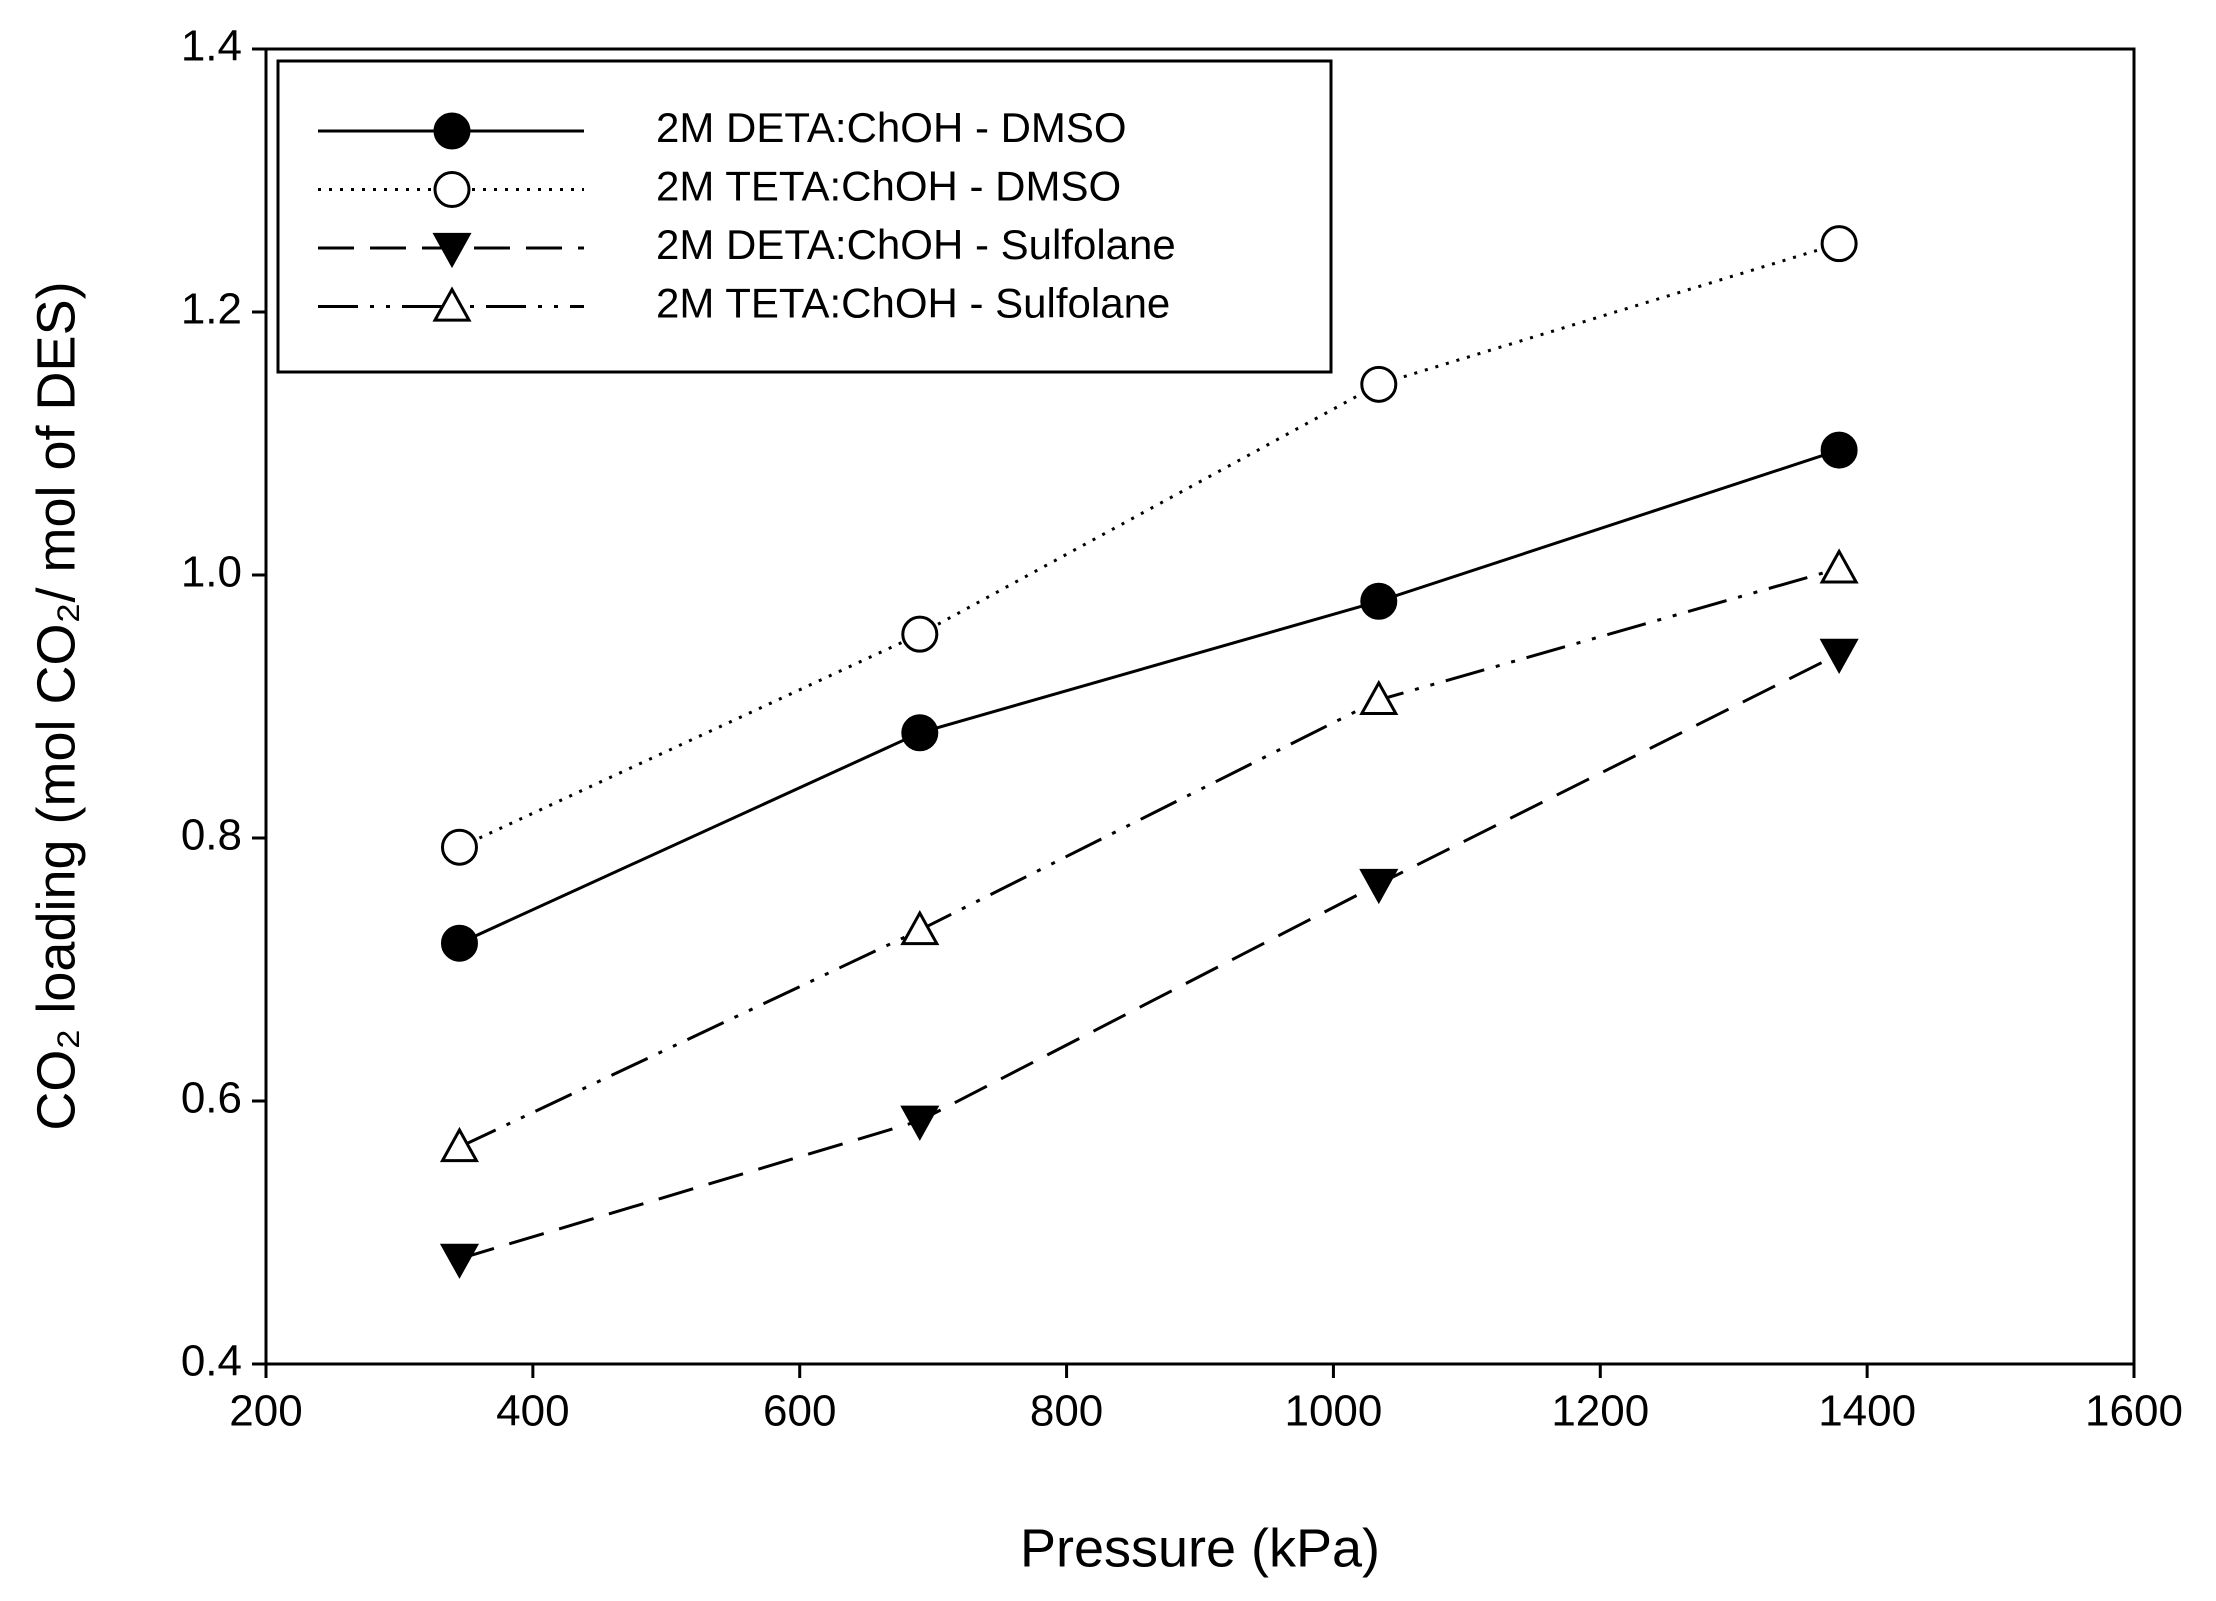  I want to click on x-tick-label: 400, so click(532, 1411).